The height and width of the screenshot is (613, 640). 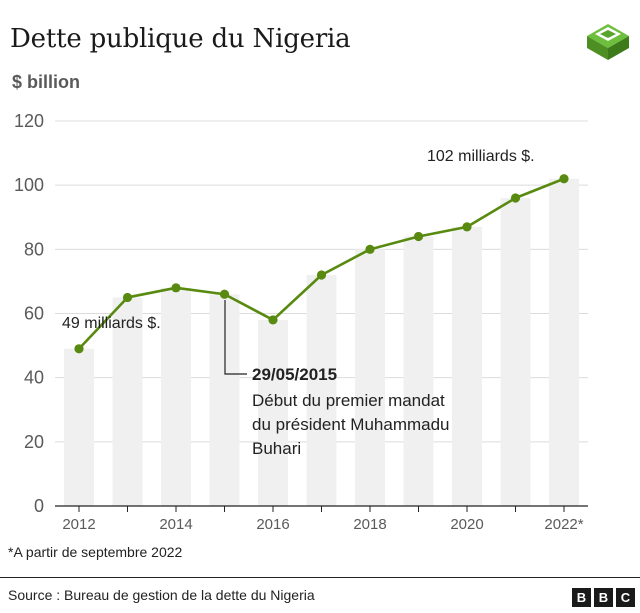 What do you see at coordinates (625, 597) in the screenshot?
I see `bbc-logo-letter: C` at bounding box center [625, 597].